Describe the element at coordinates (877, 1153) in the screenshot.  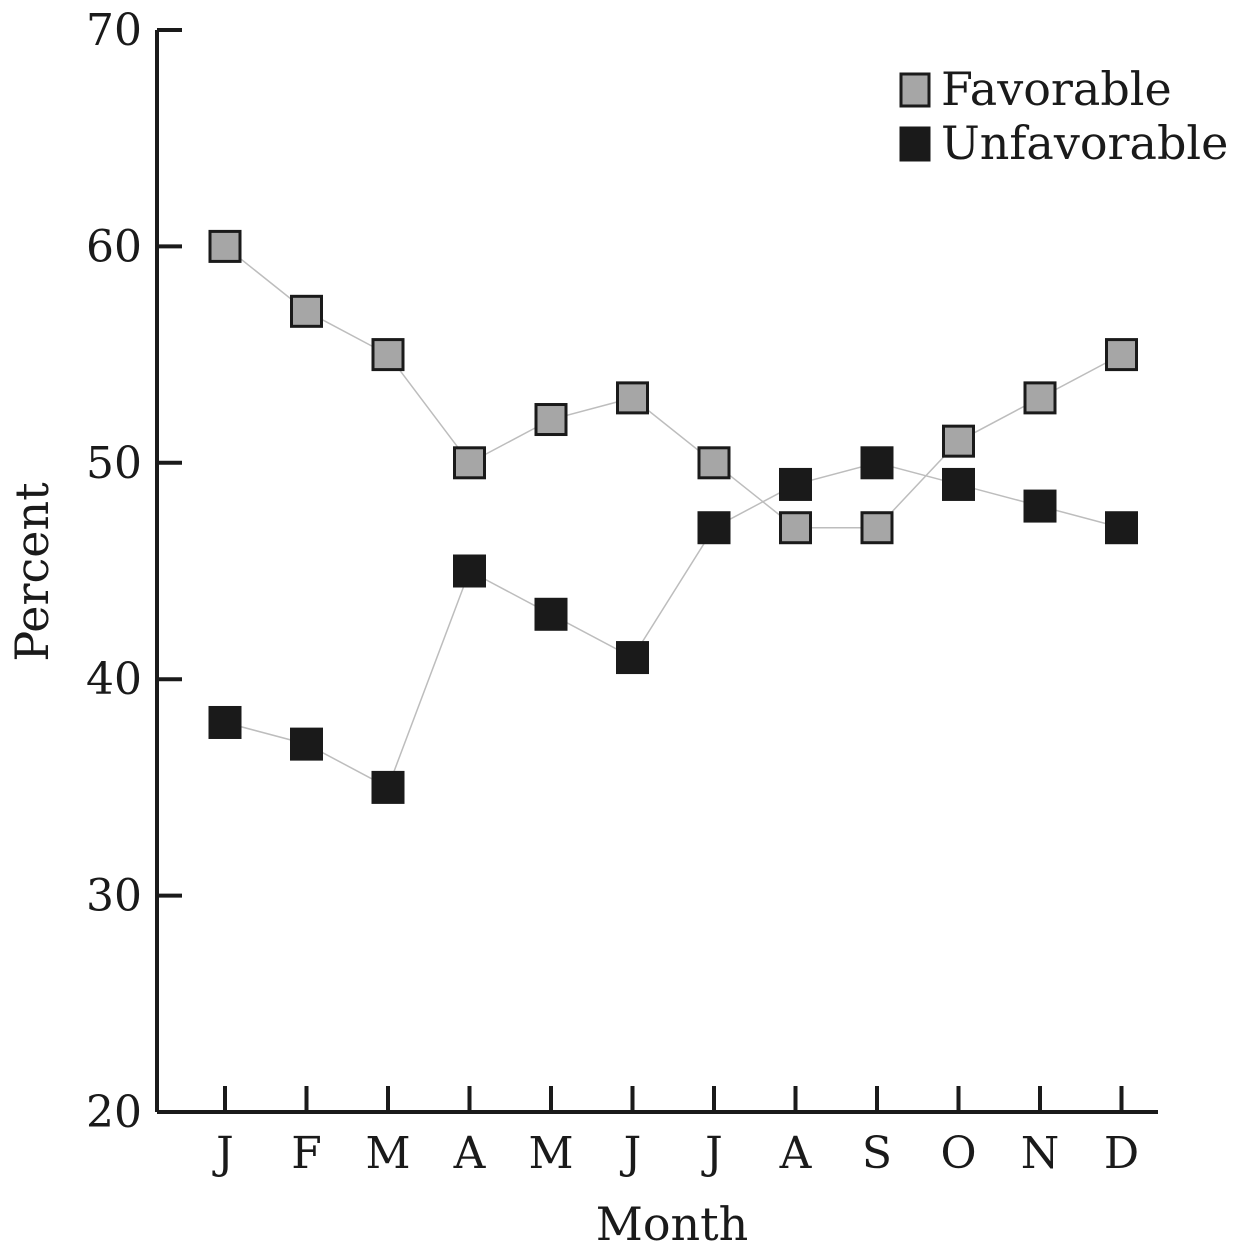
I see `x-tick-label: S` at that location.